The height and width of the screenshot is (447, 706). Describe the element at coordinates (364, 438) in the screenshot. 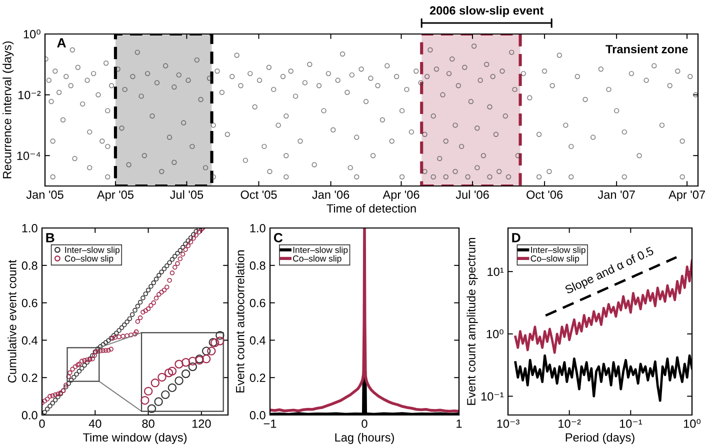

I see `x-axis-title: Lag (hours)` at that location.